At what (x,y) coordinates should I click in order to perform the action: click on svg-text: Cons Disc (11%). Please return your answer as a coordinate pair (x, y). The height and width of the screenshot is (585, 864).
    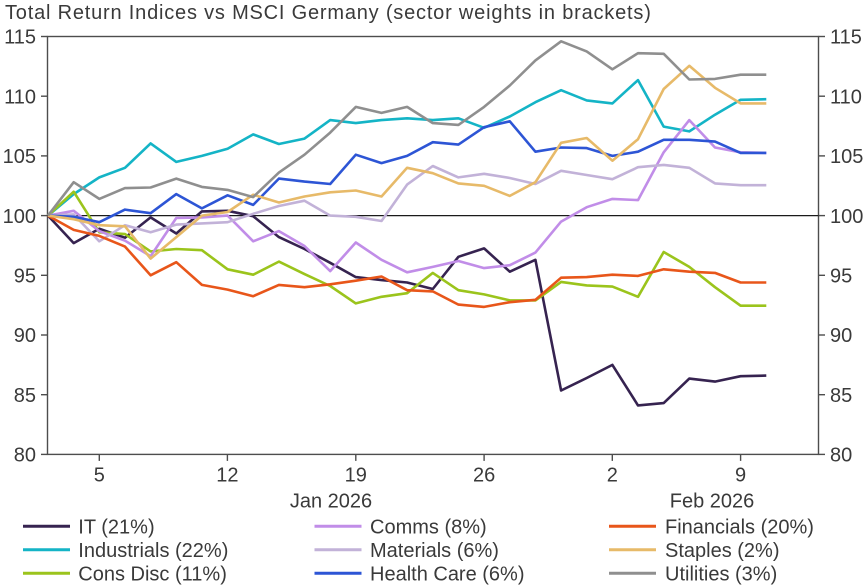
    Looking at the image, I should click on (152, 574).